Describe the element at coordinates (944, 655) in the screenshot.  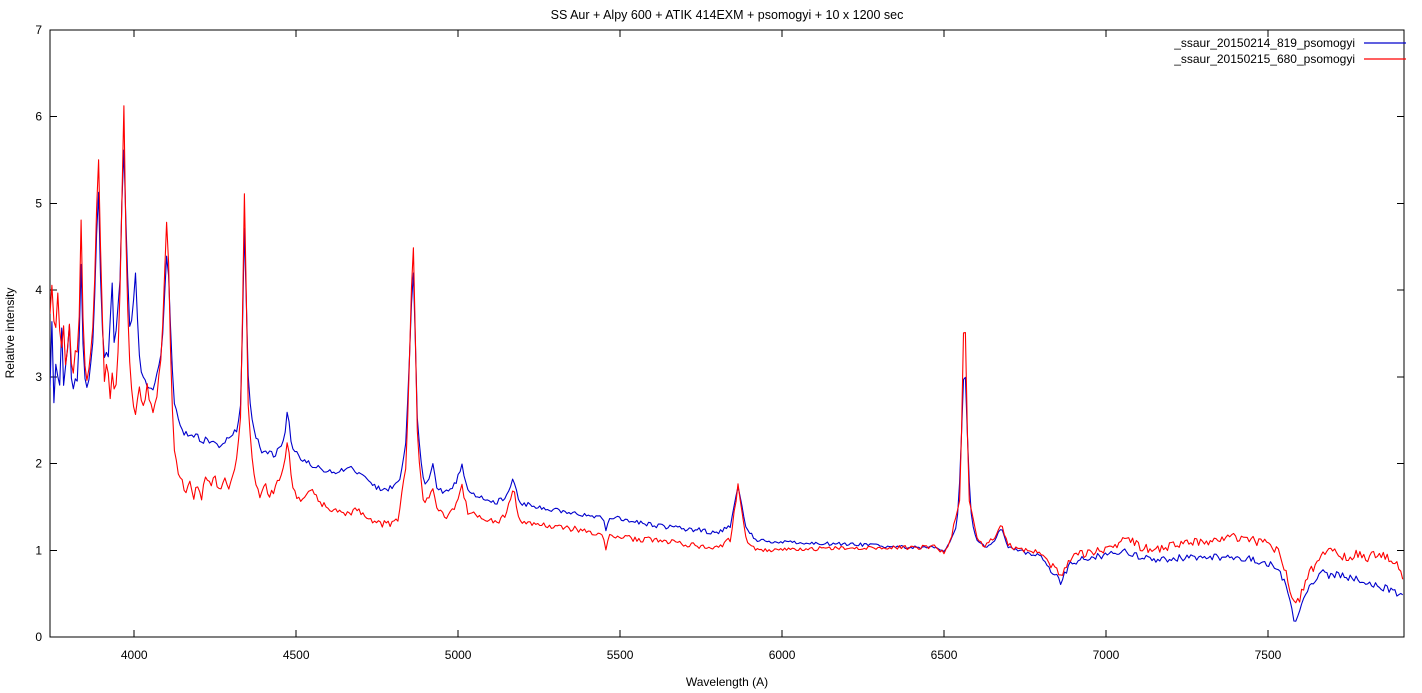
I see `x-tick-label: 6500` at that location.